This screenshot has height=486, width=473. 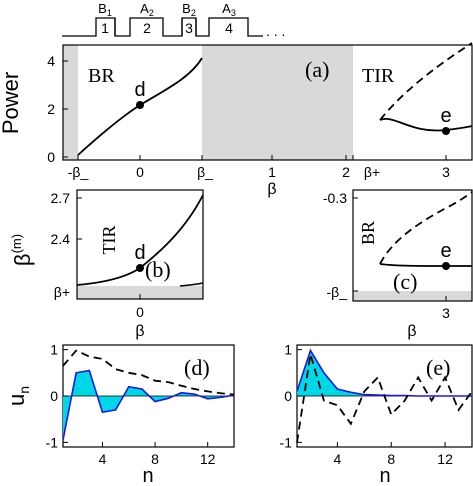 I want to click on panel-d-plot: 4 8 12 1 0 -1, so click(x=140, y=404).